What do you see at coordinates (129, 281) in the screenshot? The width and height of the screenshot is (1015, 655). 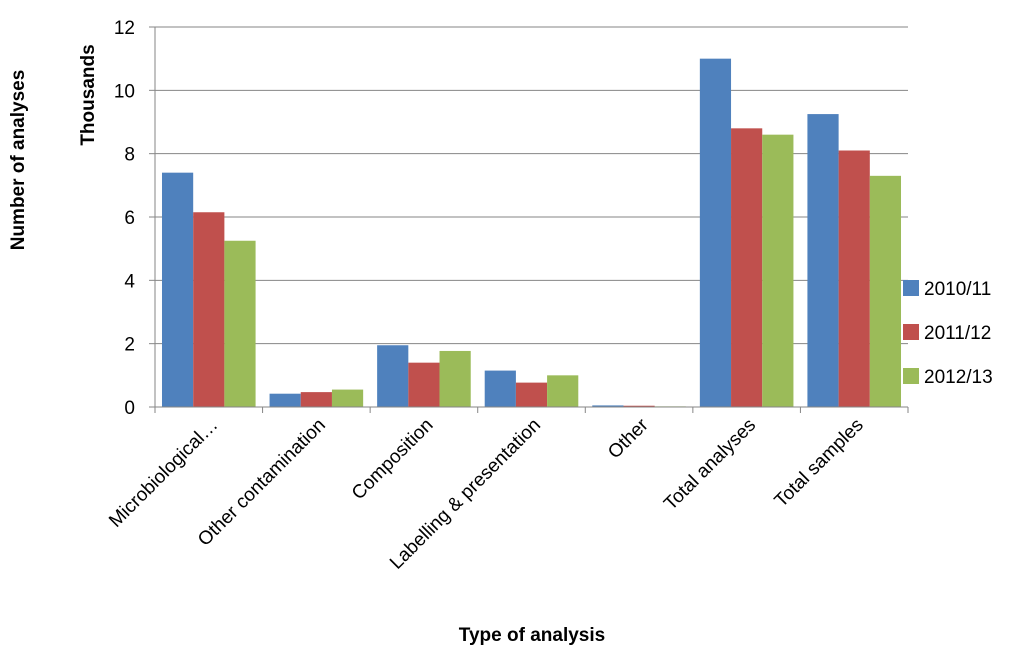 I see `y-tick-label: 4` at bounding box center [129, 281].